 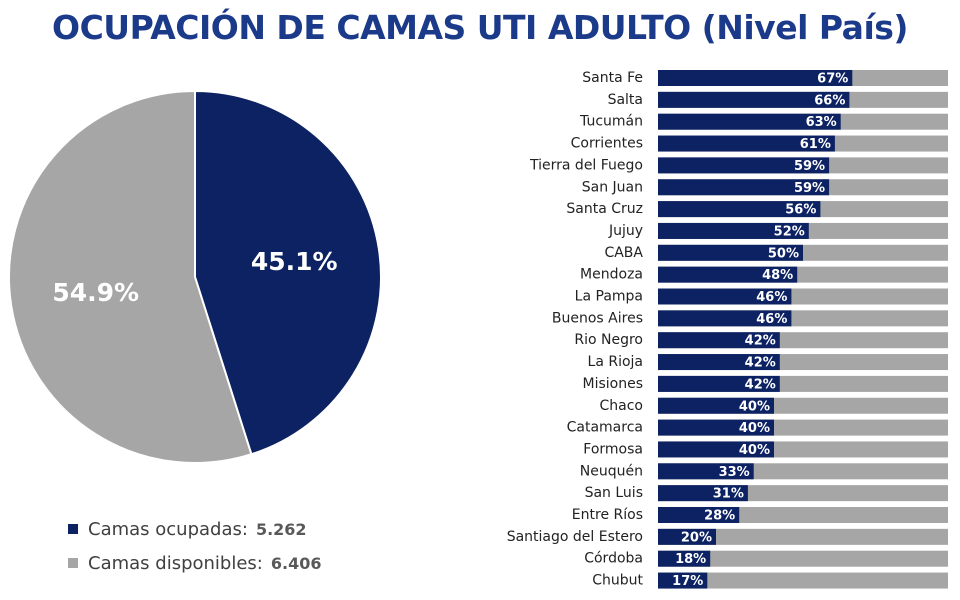 I want to click on category-label: Formosa, so click(x=613, y=449).